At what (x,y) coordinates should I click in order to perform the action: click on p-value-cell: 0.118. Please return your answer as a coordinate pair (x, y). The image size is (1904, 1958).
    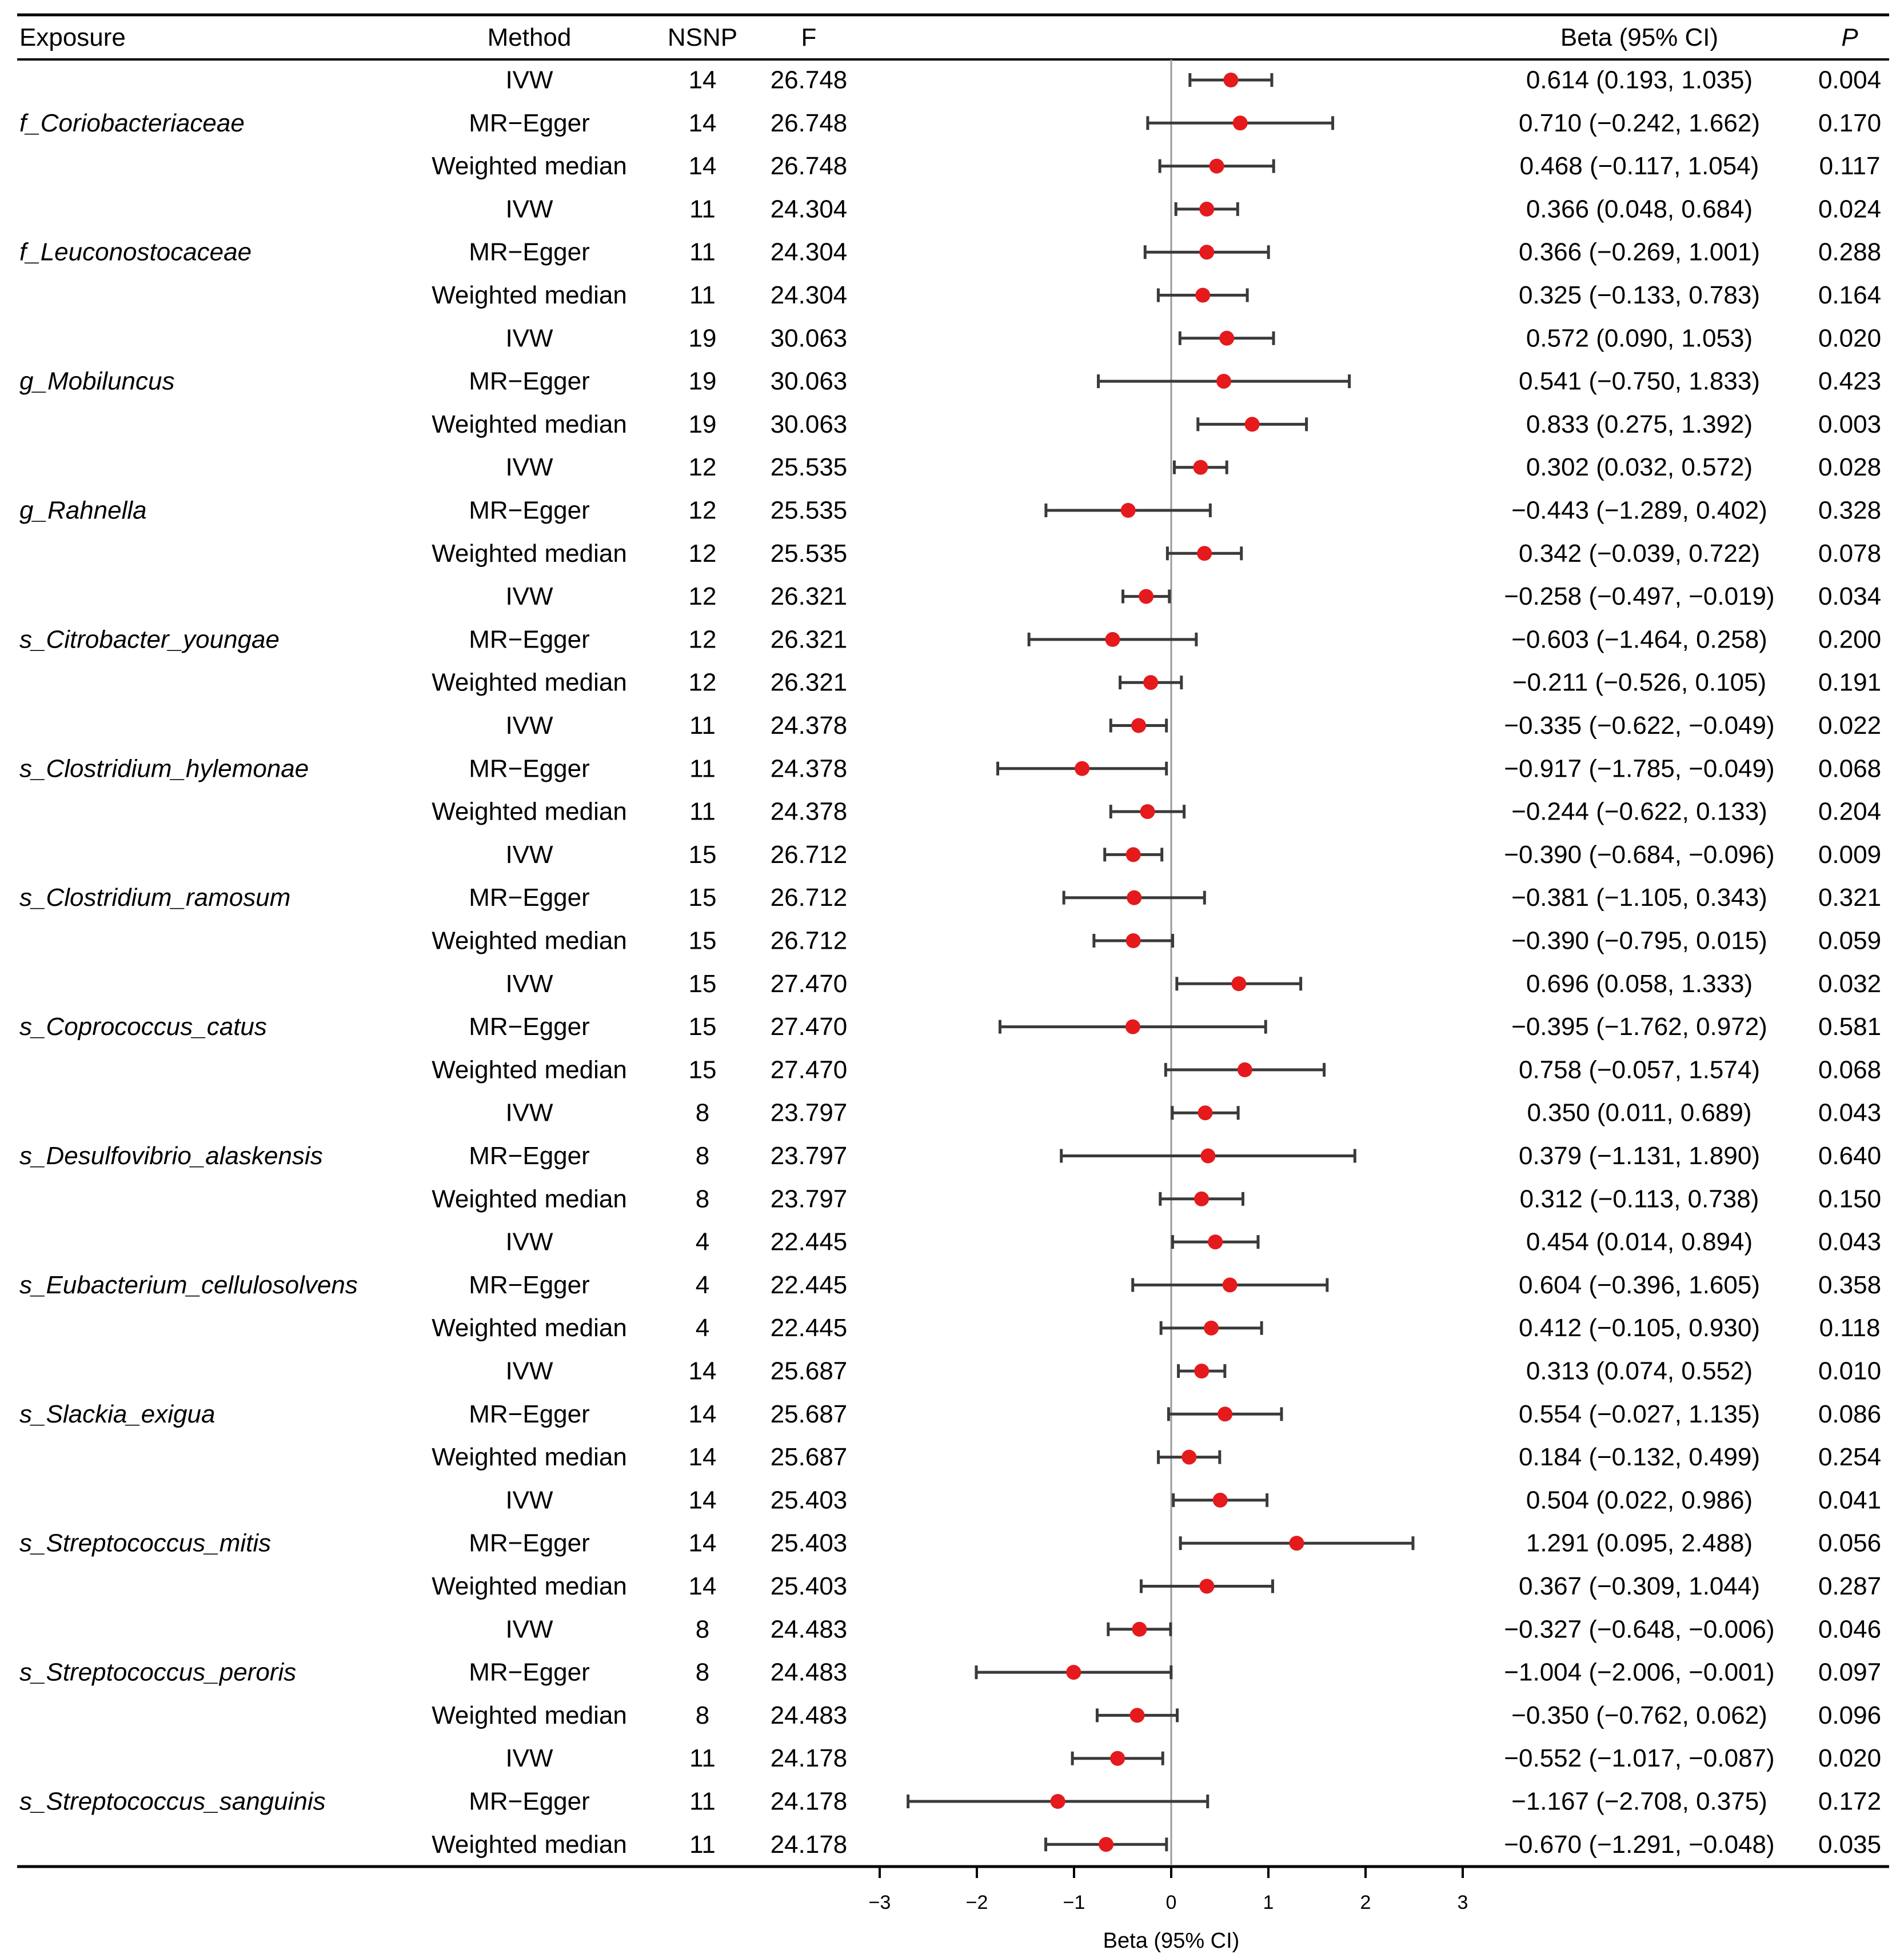
    Looking at the image, I should click on (1850, 1328).